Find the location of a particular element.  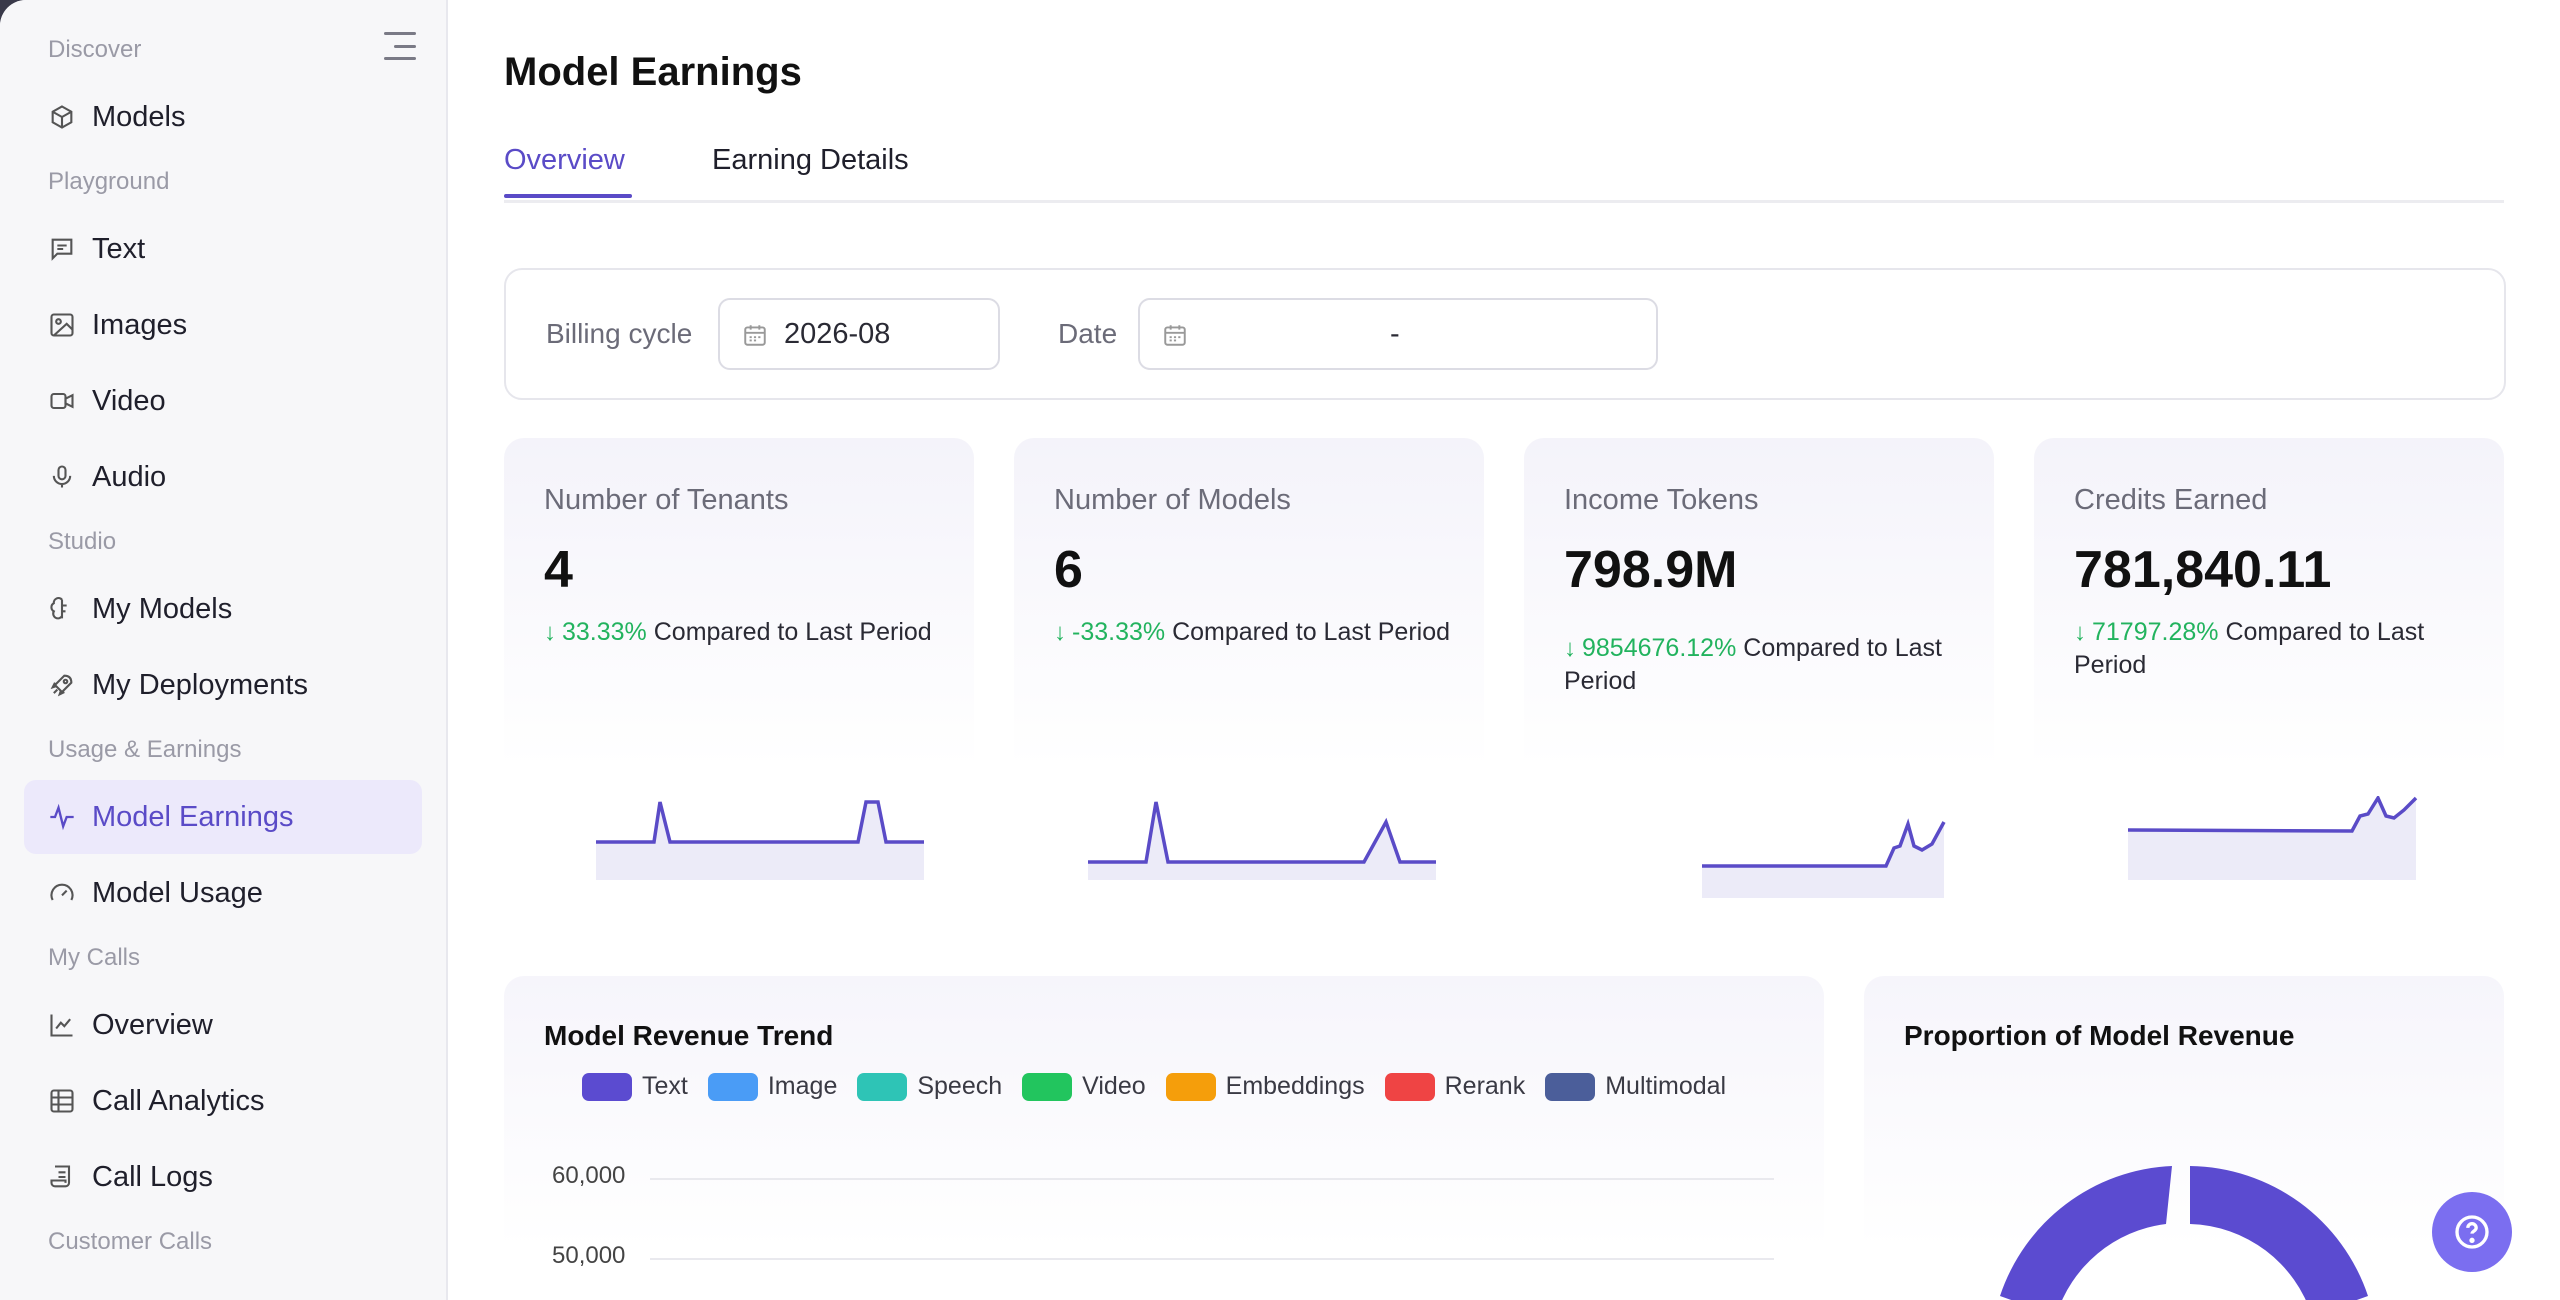

legend-item-multimodal: Multimodal is located at coordinates (1635, 1086).